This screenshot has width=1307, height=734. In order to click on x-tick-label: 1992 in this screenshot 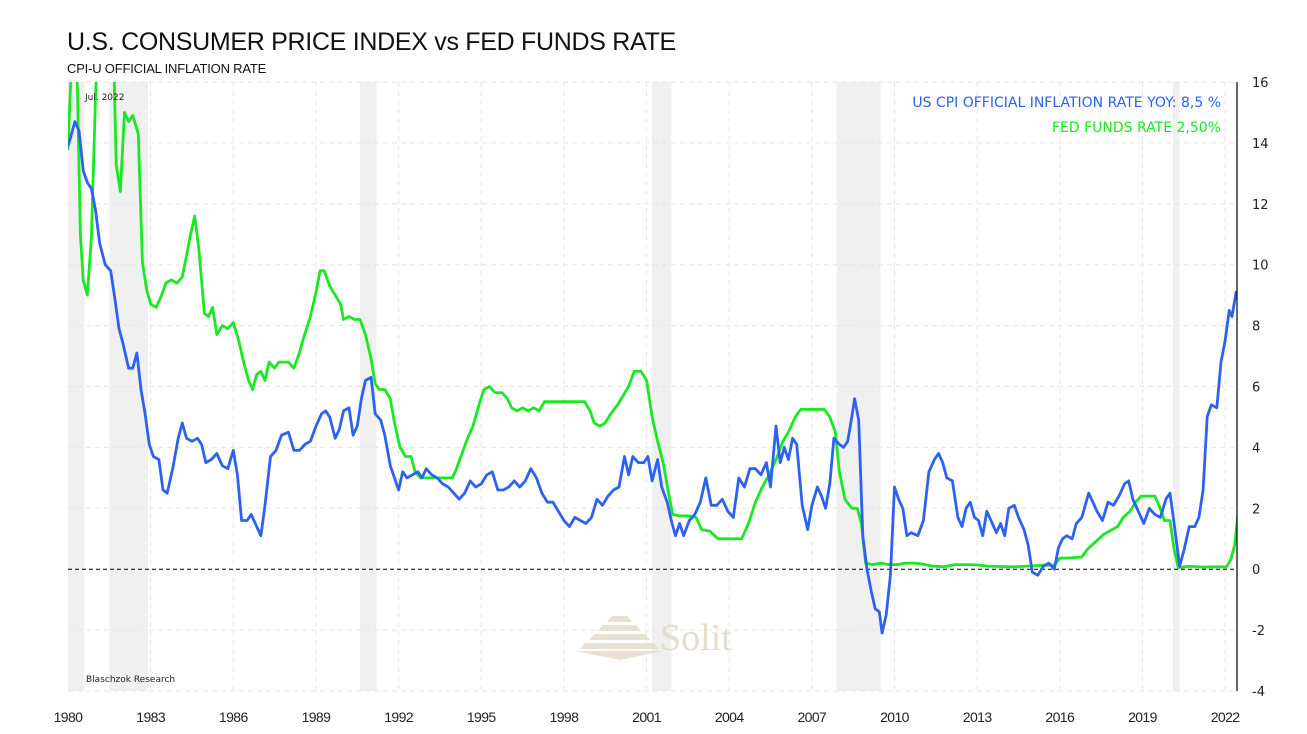, I will do `click(399, 717)`.